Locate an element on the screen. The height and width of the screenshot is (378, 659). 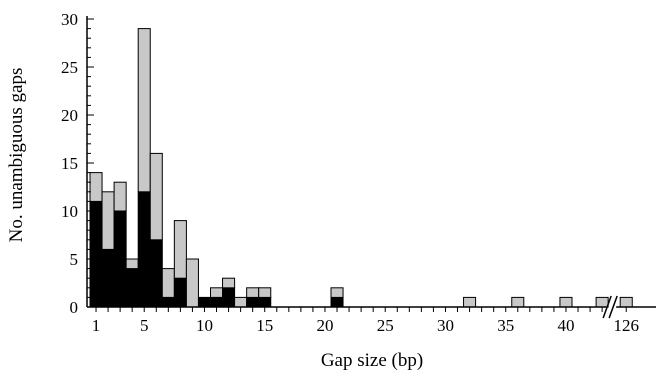
x-axis-label: Gap size (bp) is located at coordinates (372, 360).